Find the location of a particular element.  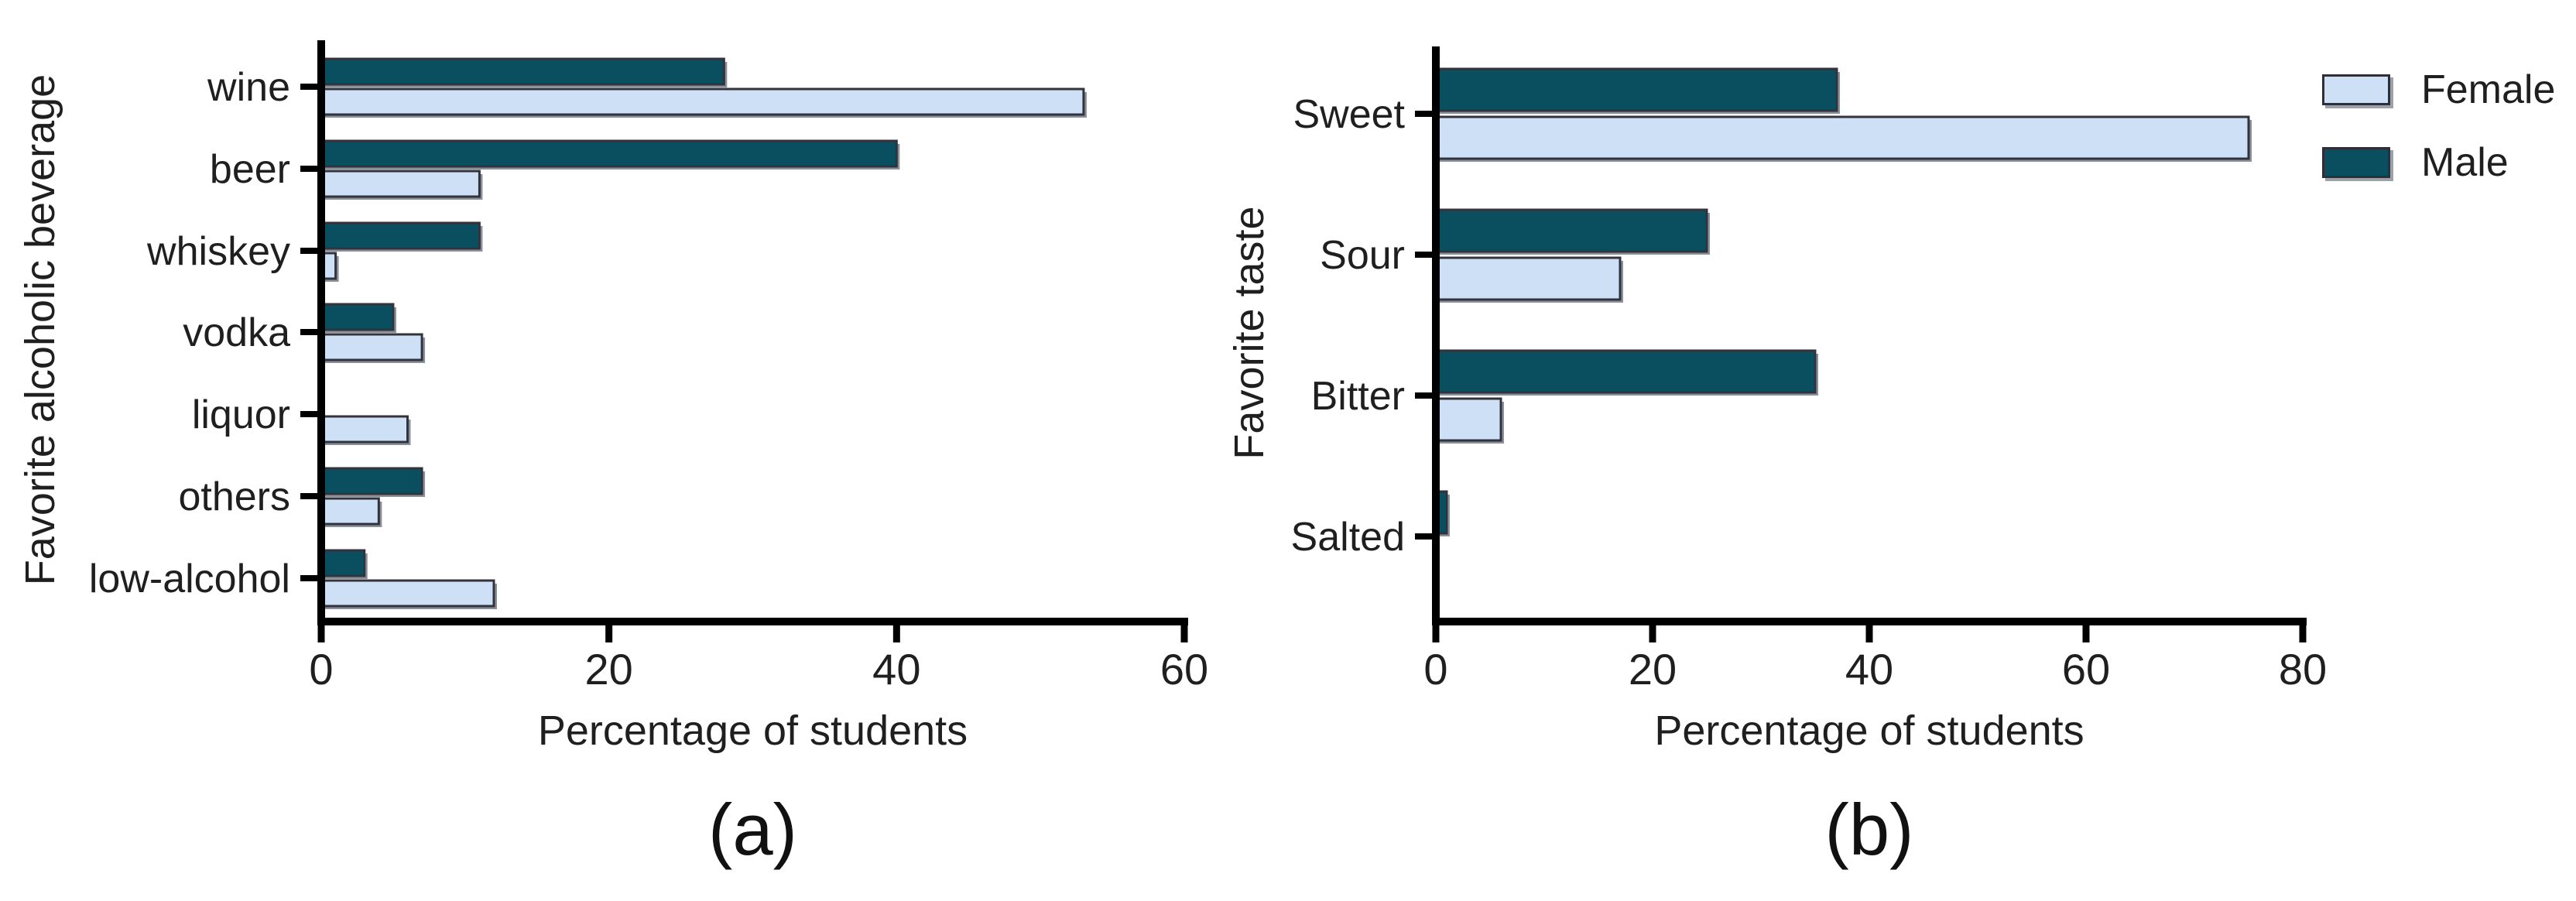

bar-female-others is located at coordinates (350, 512).